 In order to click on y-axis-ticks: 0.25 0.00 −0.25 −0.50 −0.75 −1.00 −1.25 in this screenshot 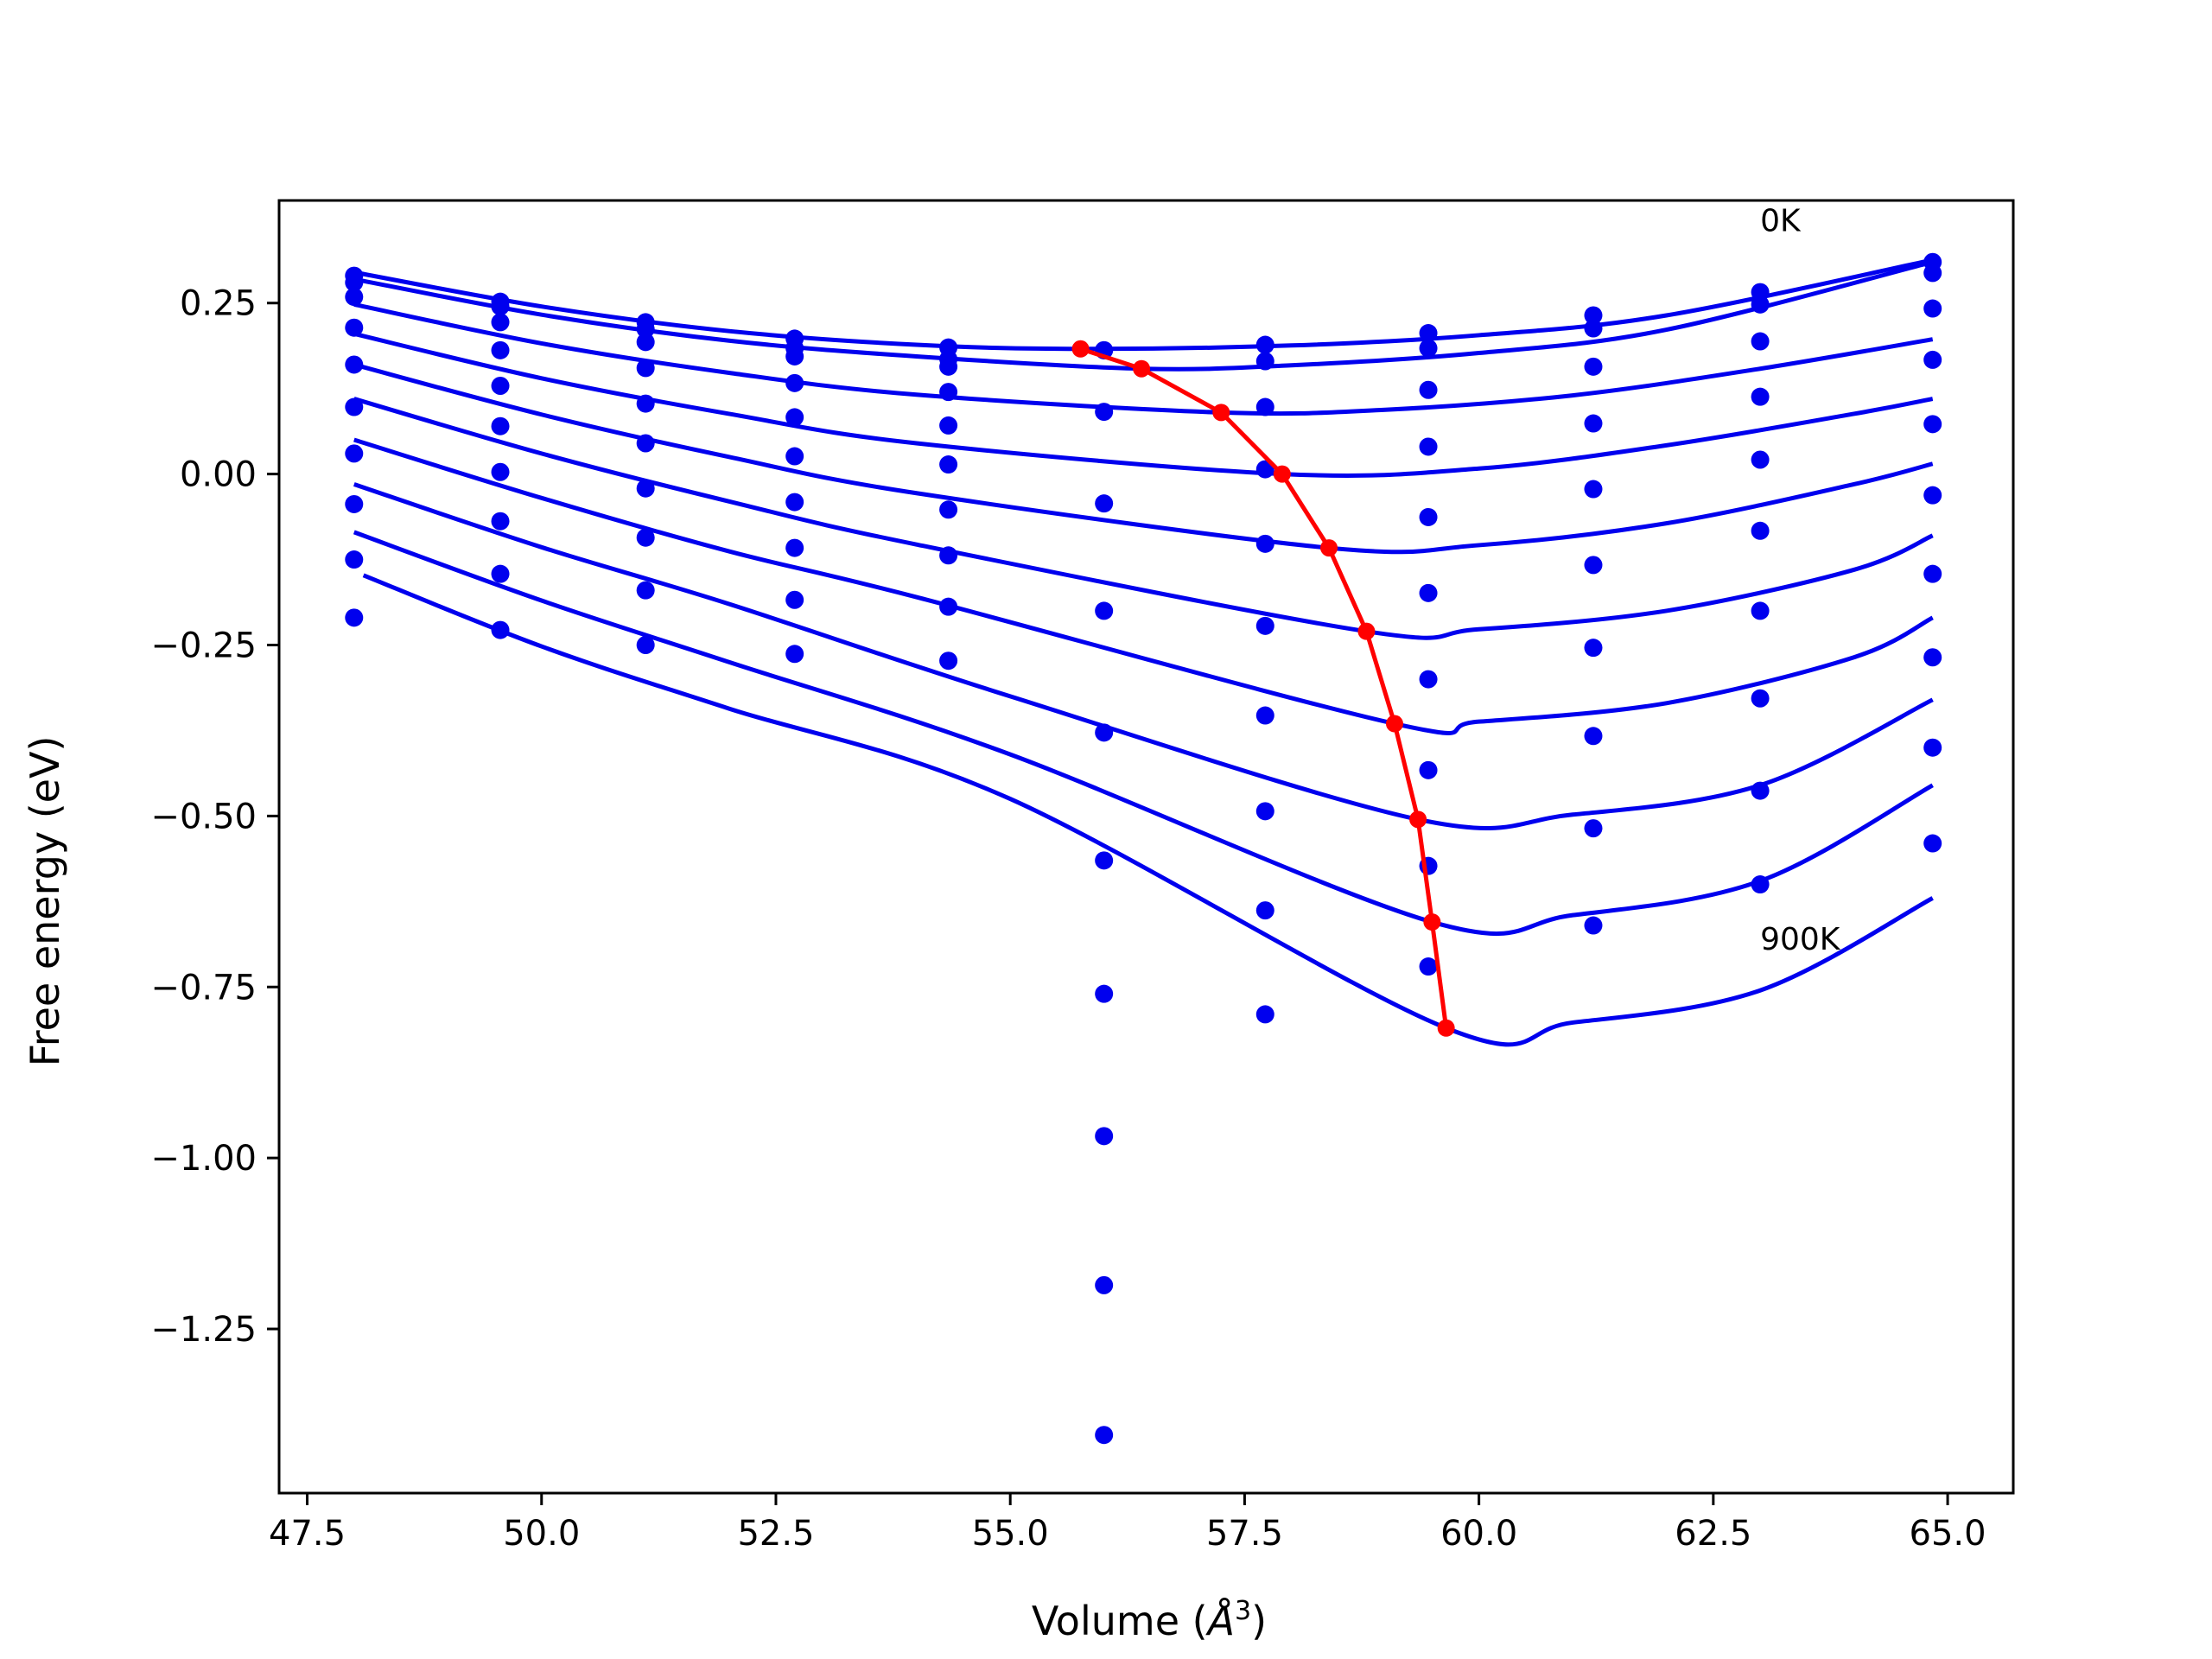, I will do `click(214, 817)`.